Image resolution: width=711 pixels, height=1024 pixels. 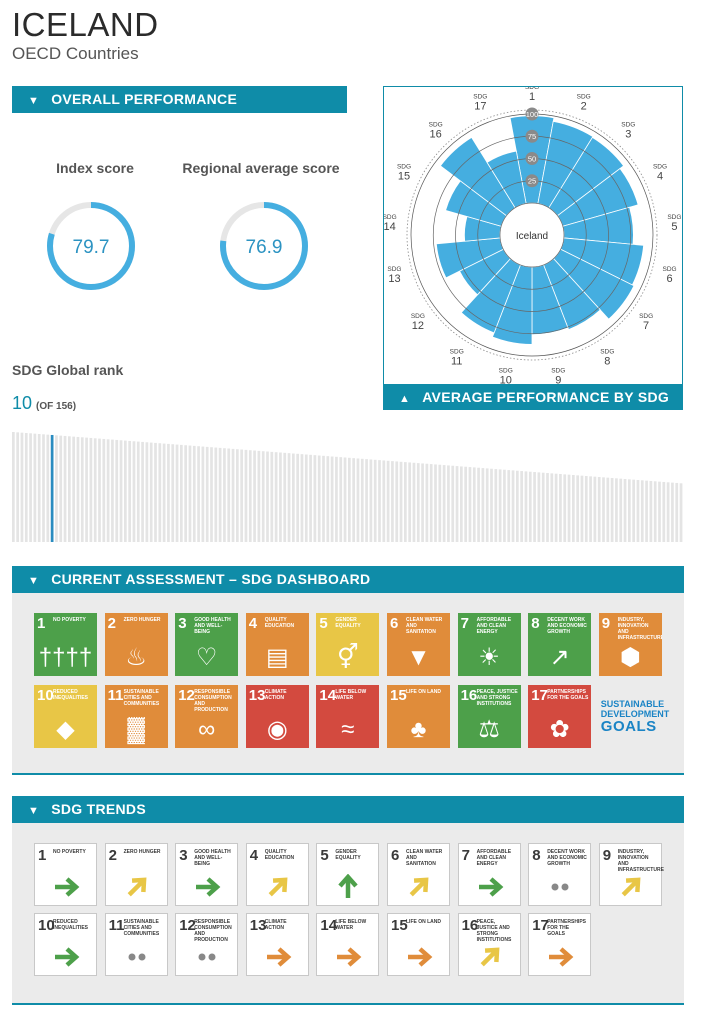 I want to click on trend-tile-7: 7 Affordable and clean energy, so click(x=489, y=874).